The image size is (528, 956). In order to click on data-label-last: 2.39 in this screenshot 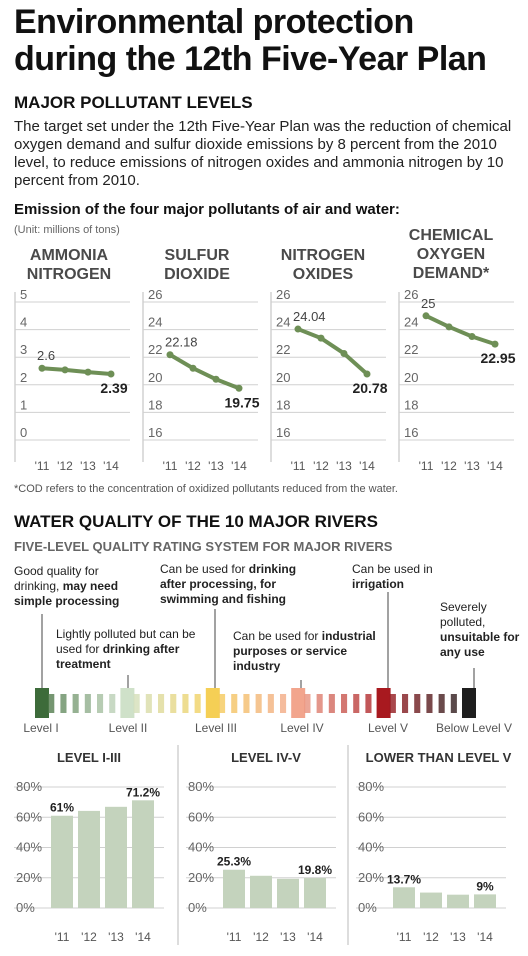, I will do `click(113, 388)`.